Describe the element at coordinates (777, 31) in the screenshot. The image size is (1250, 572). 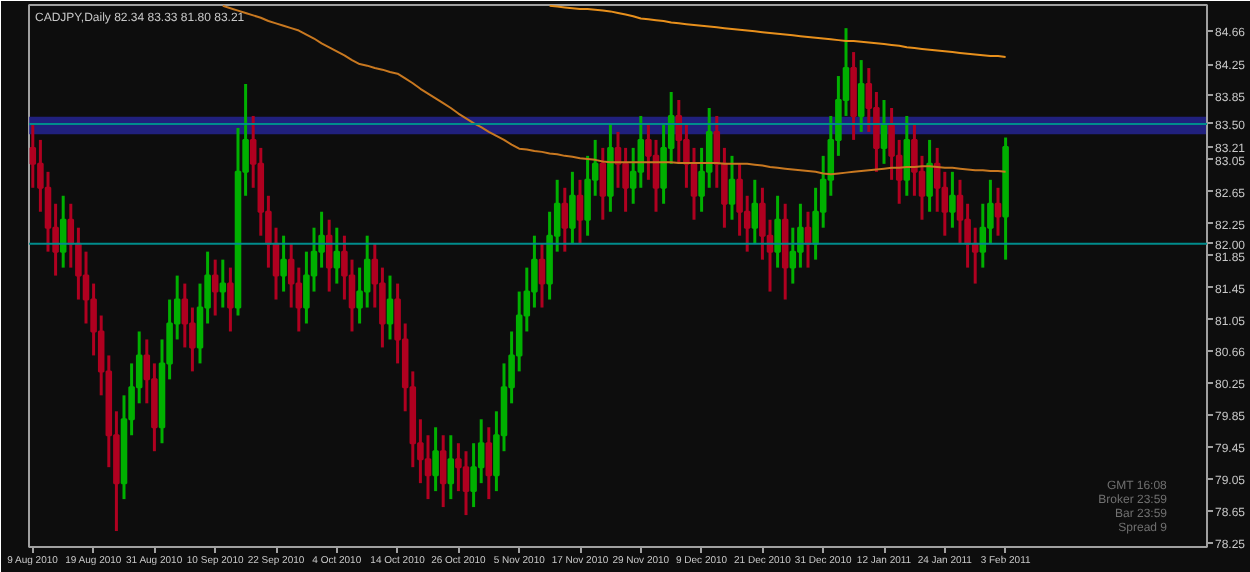
I see `line-series` at that location.